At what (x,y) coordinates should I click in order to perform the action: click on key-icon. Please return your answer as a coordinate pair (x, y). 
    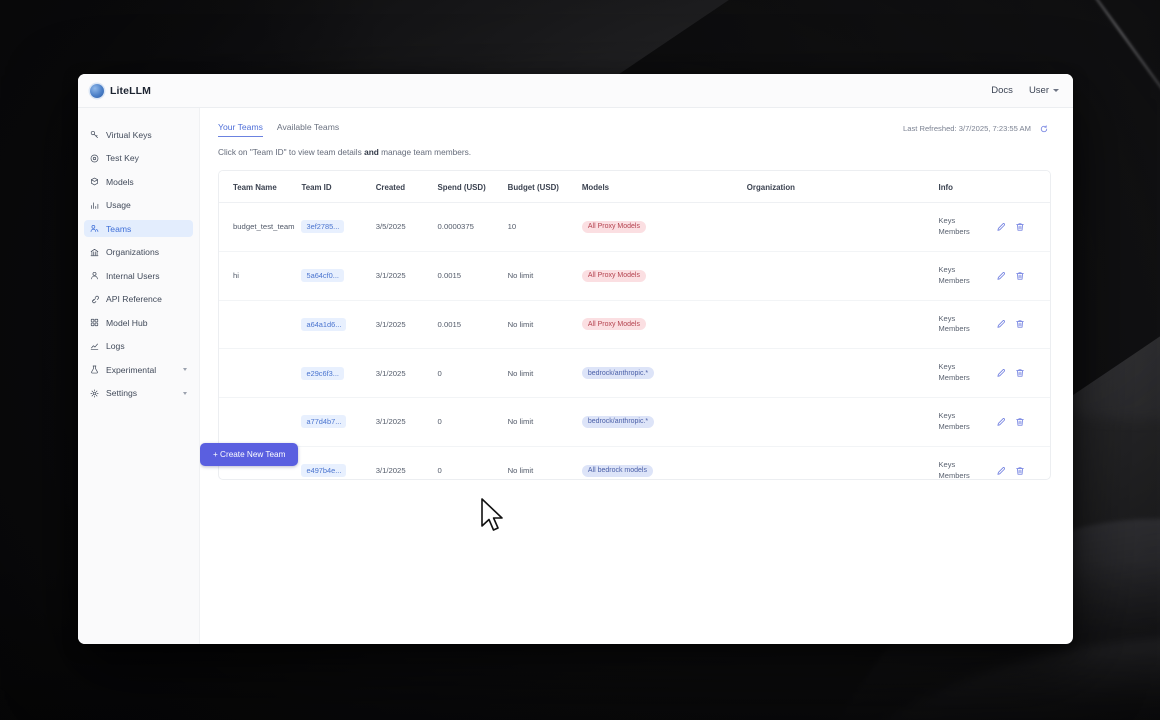
    Looking at the image, I should click on (94, 134).